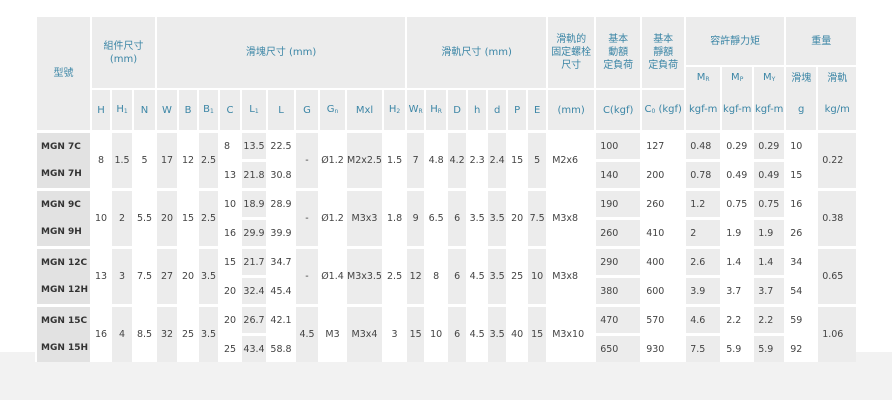 The image size is (892, 400). Describe the element at coordinates (166, 218) in the screenshot. I see `cell-w: 20` at that location.